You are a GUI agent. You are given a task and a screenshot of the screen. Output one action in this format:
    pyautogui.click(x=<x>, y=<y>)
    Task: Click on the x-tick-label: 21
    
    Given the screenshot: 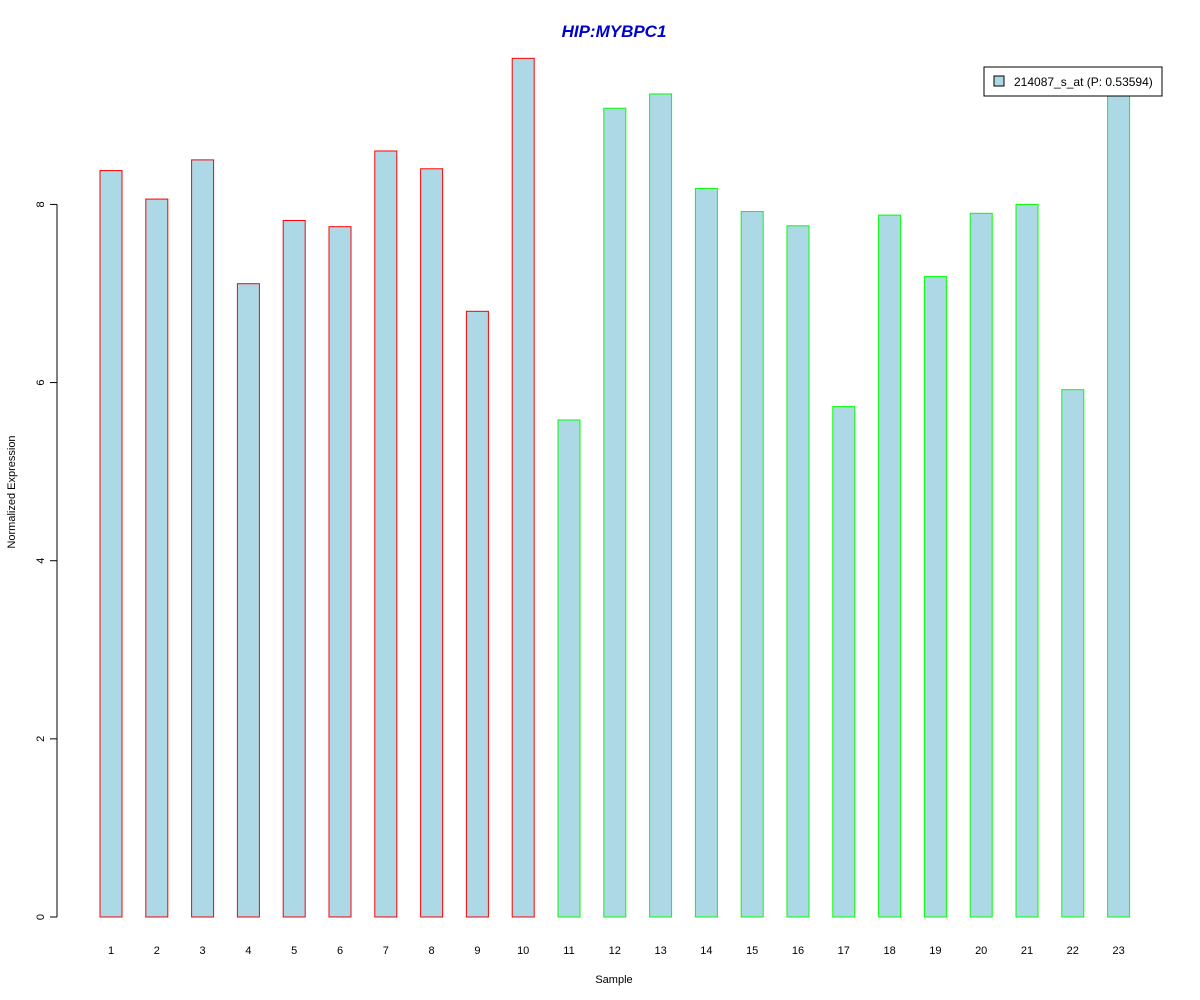 What is the action you would take?
    pyautogui.click(x=1027, y=951)
    